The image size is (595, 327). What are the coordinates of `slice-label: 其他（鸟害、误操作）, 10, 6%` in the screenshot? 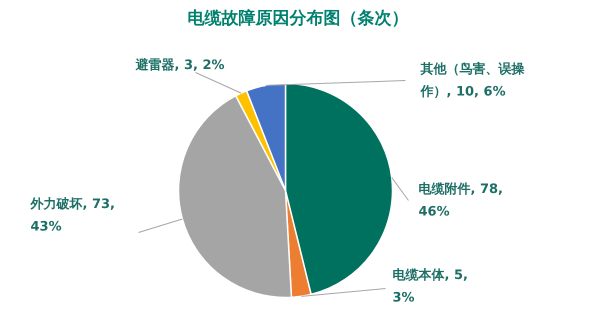 It's located at (473, 80).